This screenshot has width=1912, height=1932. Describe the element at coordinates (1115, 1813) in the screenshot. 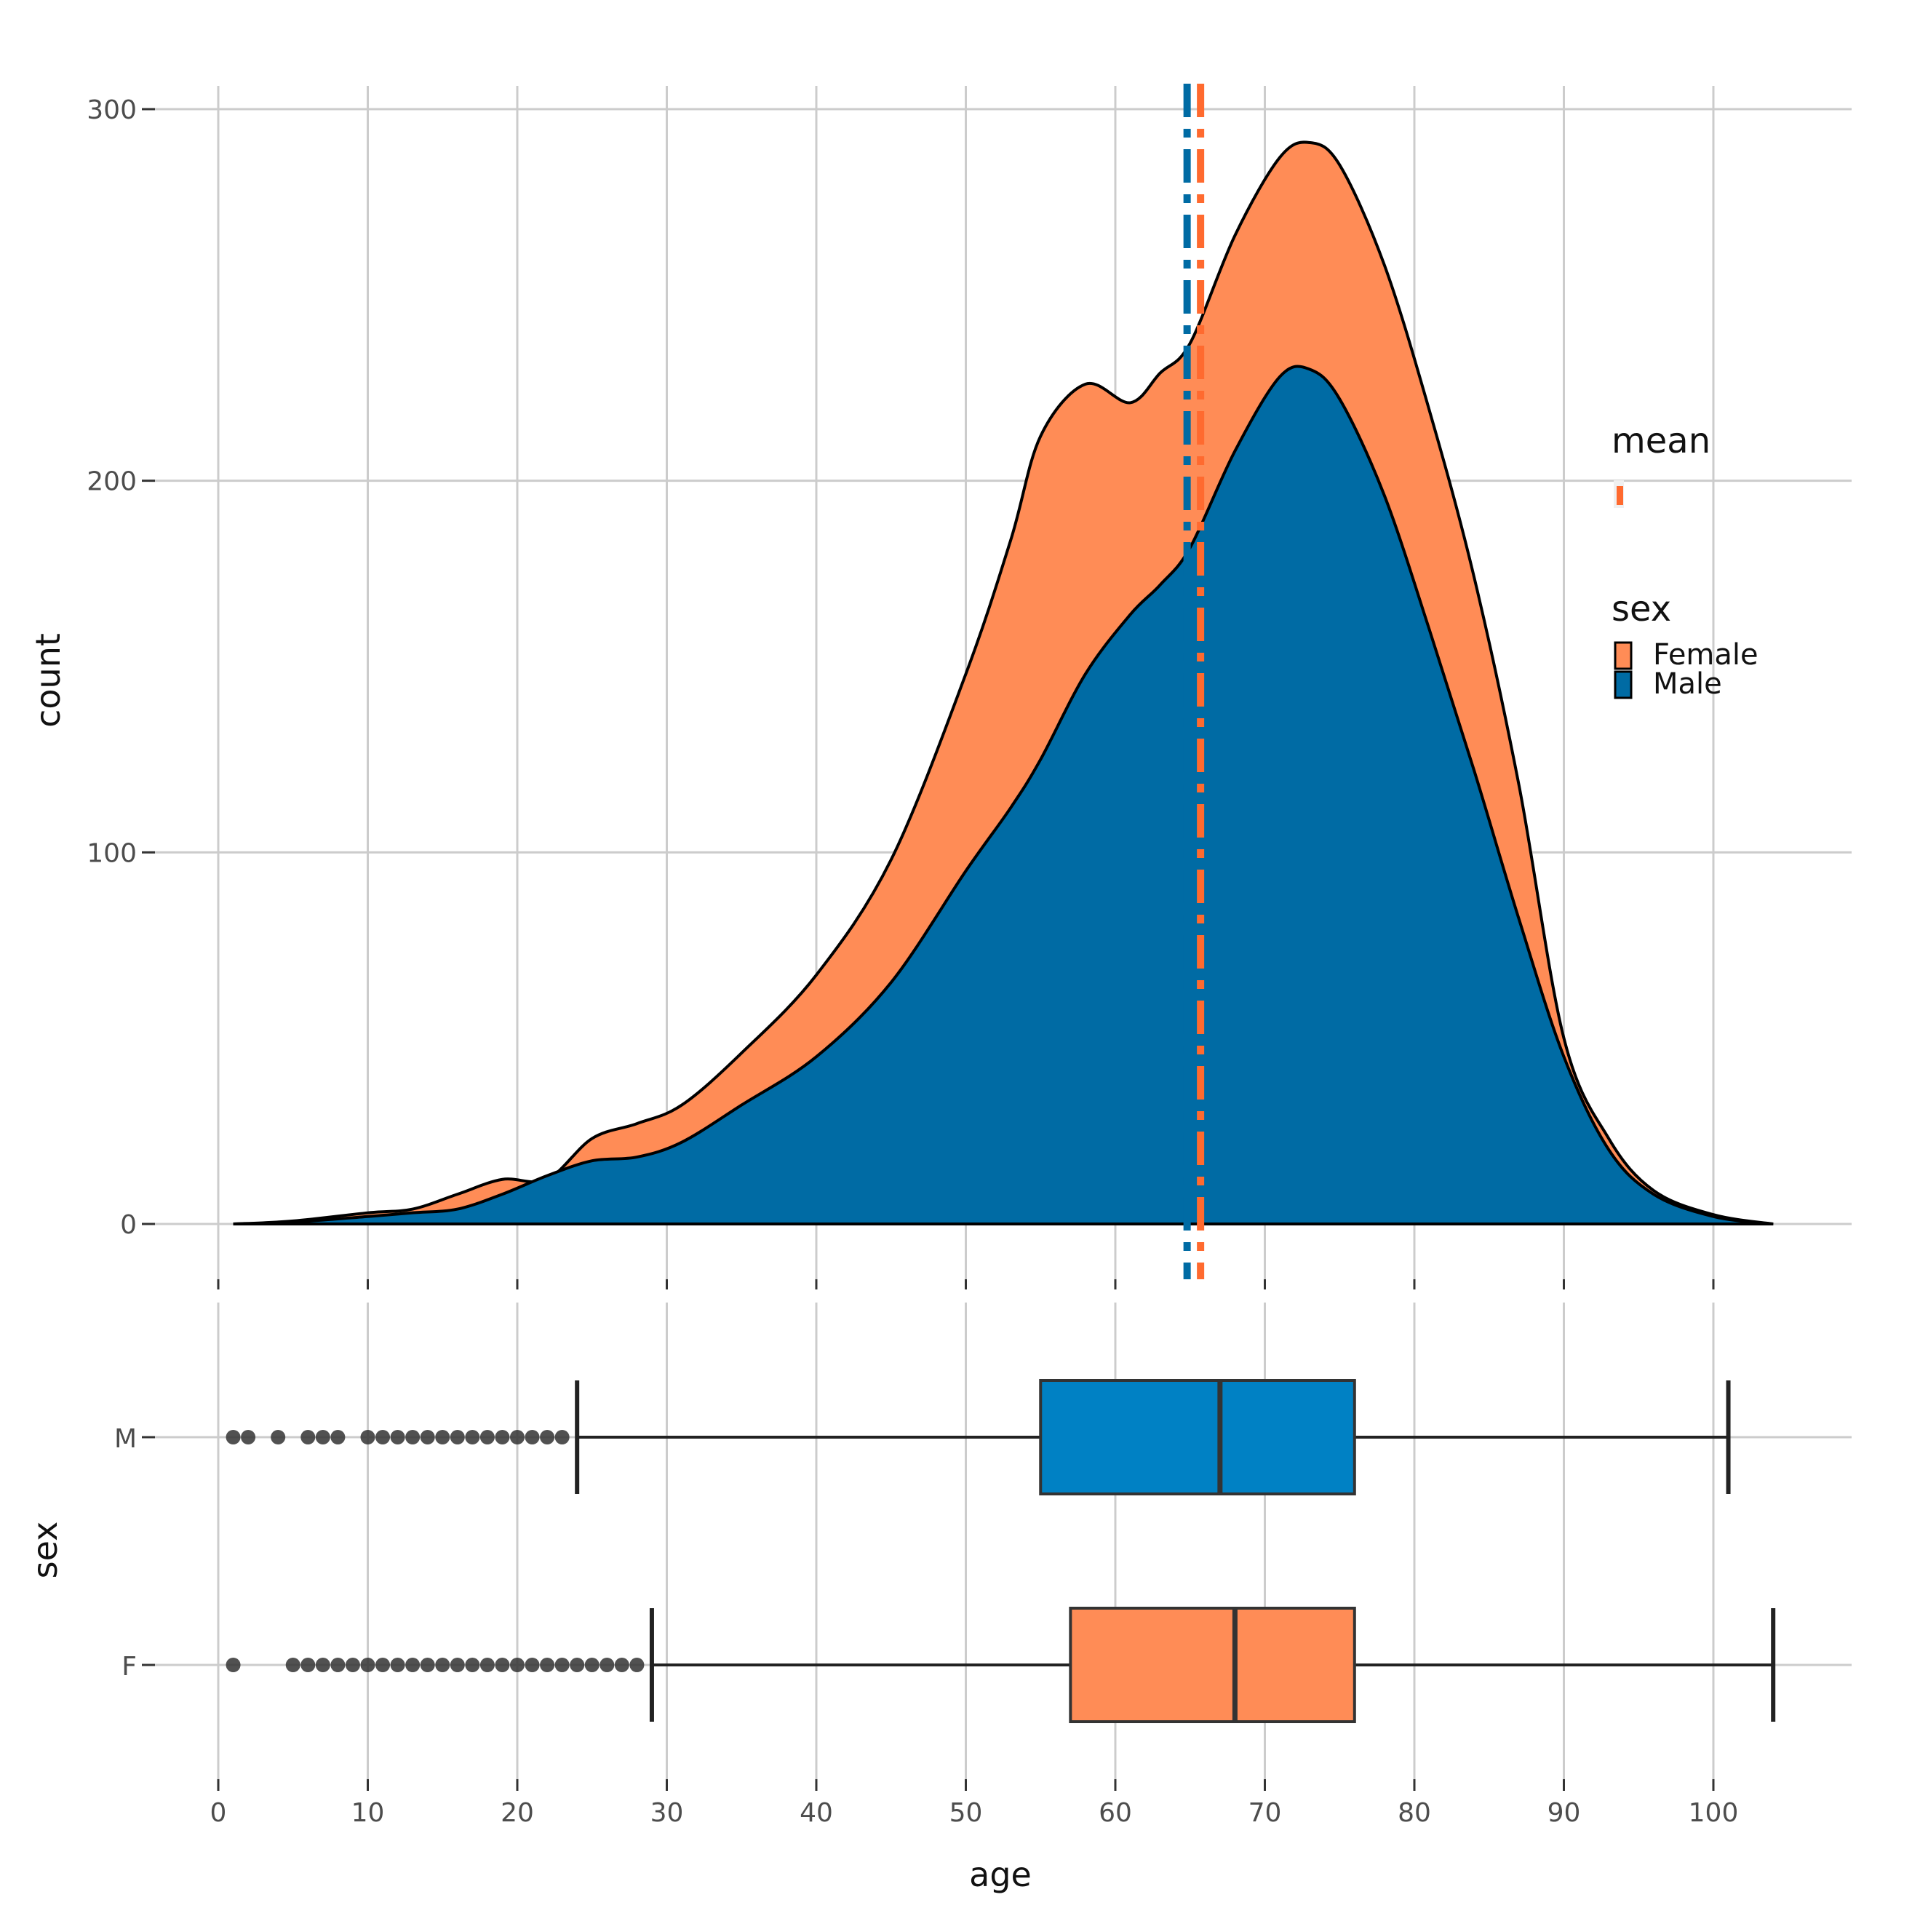

I see `x-tick-label-60: 60` at that location.